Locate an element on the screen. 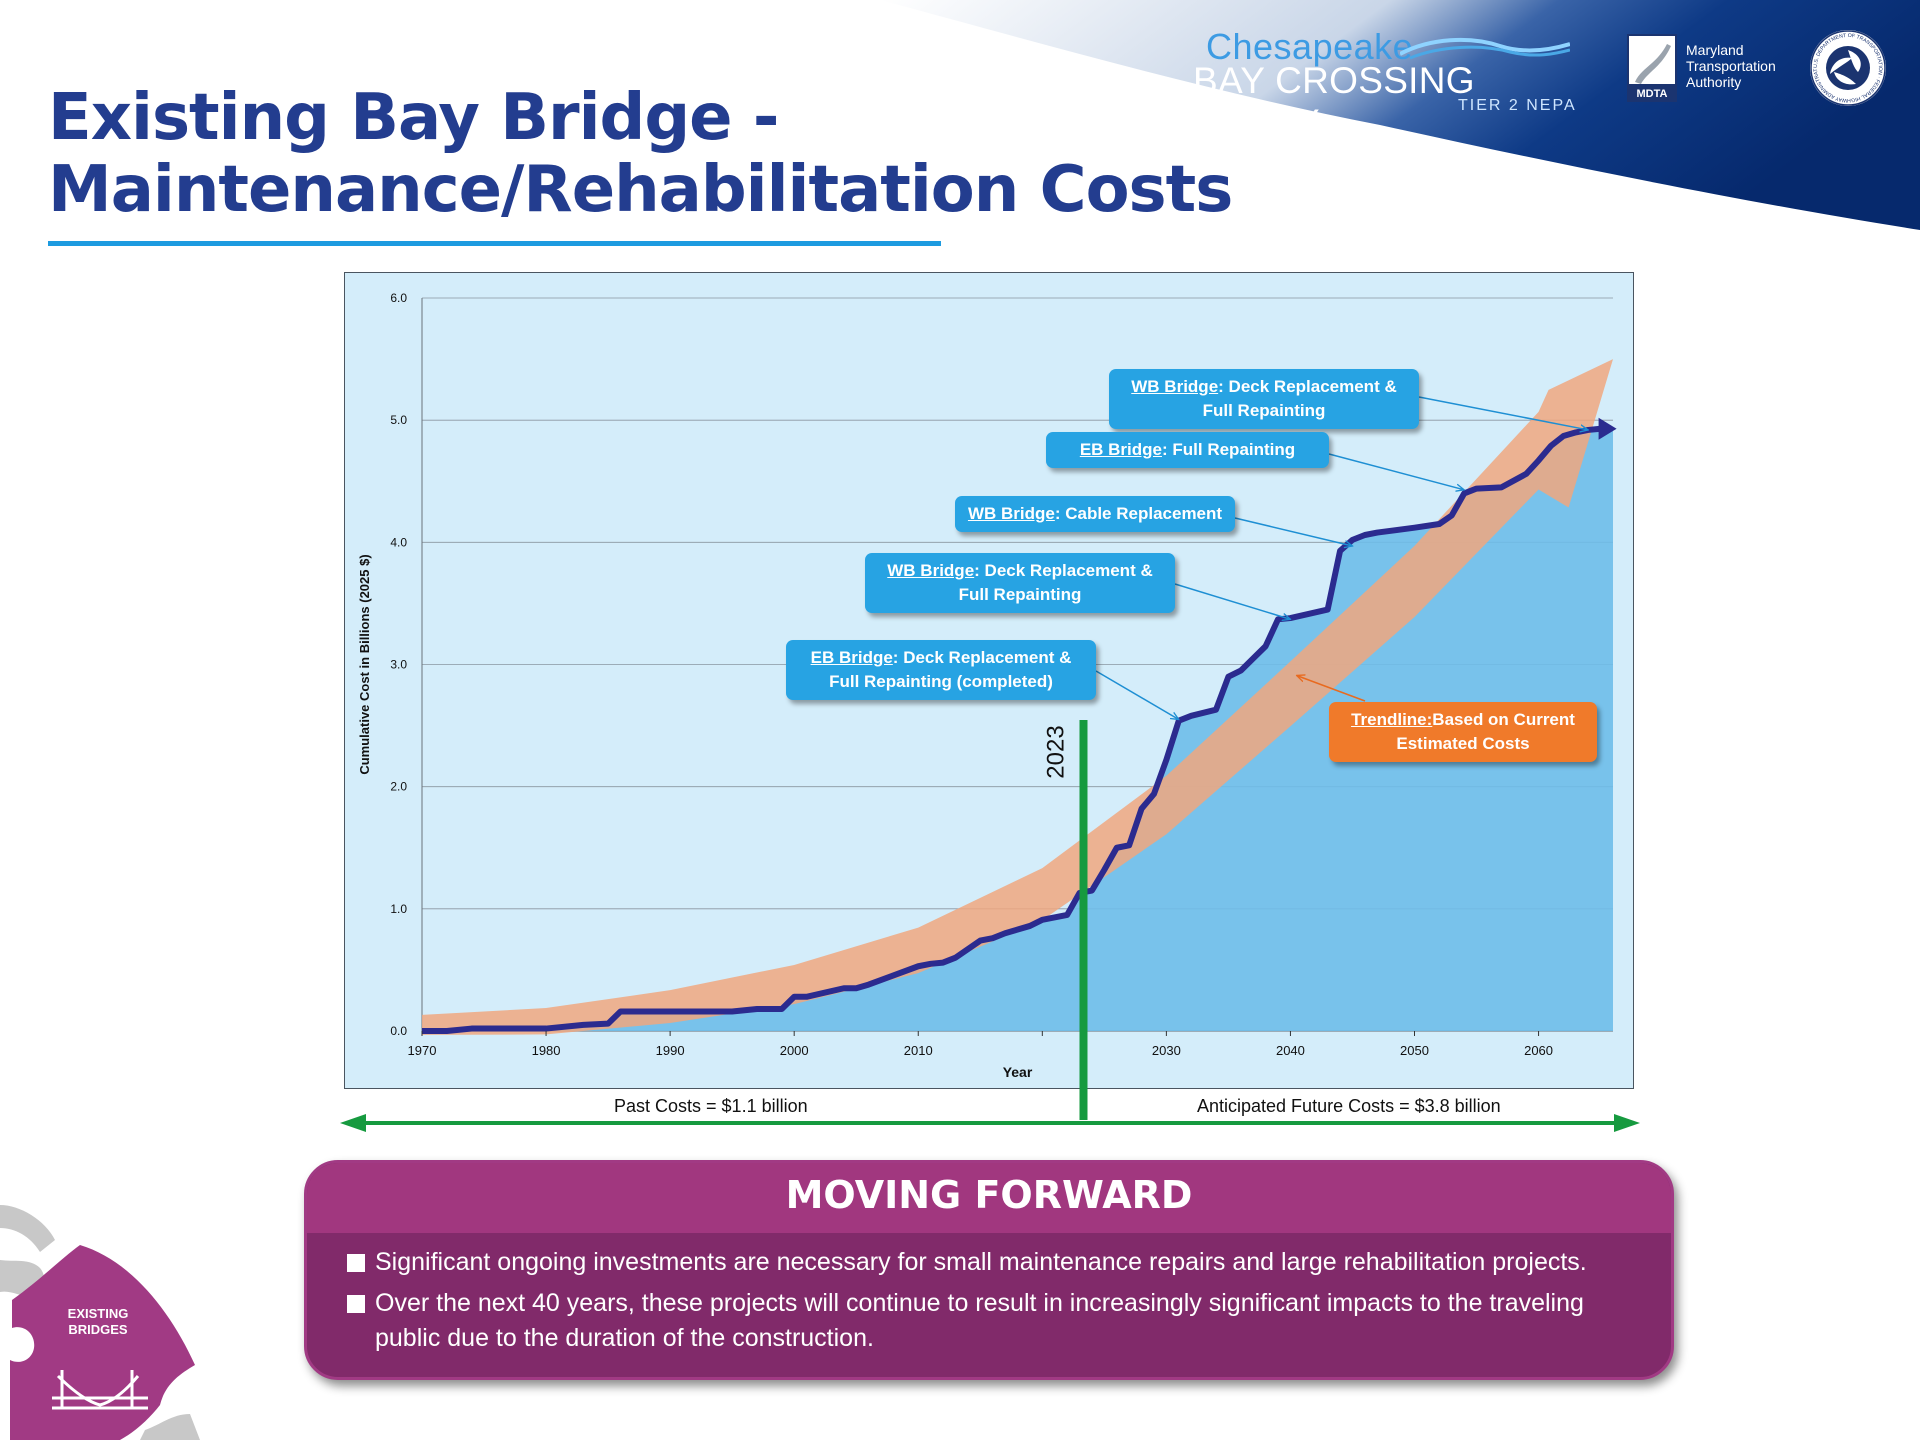 This screenshot has height=1440, width=1920. page-title-line1: Existing Bay Bridge - is located at coordinates (413, 118).